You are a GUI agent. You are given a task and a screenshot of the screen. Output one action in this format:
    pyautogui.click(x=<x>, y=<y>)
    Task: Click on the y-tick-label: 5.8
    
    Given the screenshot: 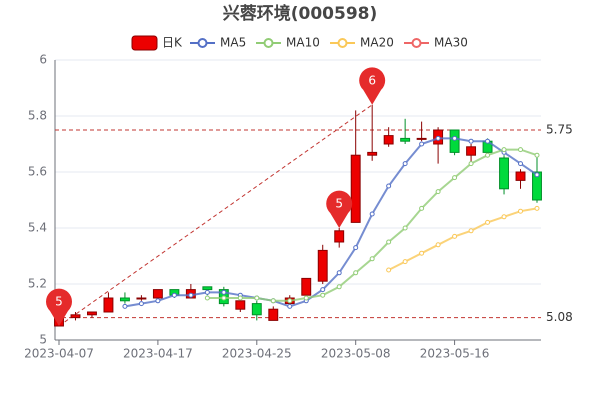 What is the action you would take?
    pyautogui.click(x=37, y=116)
    